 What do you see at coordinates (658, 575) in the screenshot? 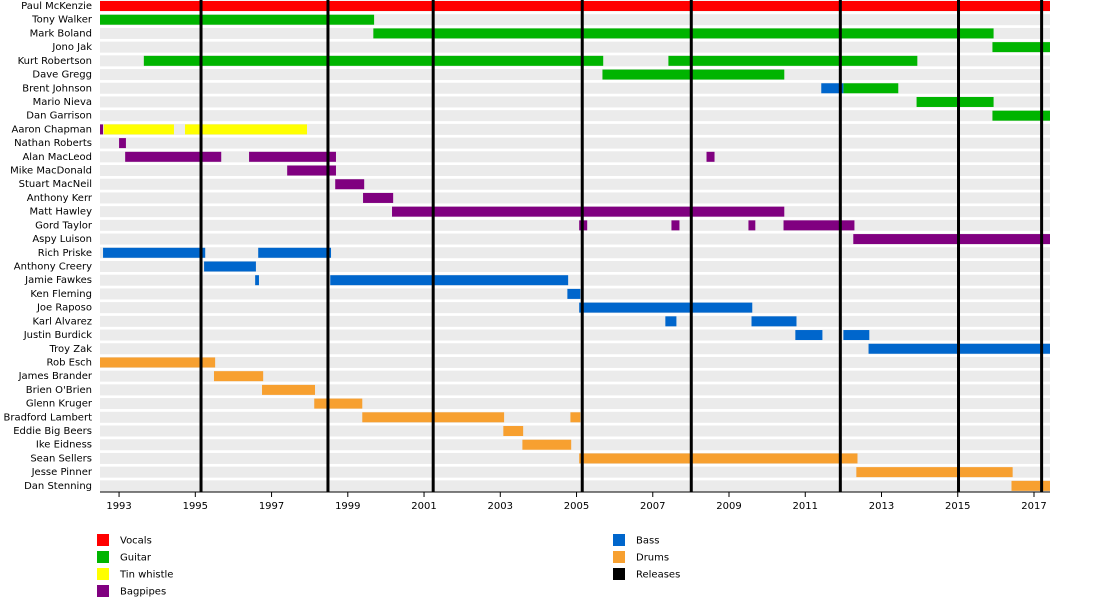
I see `legend-label: Releases` at bounding box center [658, 575].